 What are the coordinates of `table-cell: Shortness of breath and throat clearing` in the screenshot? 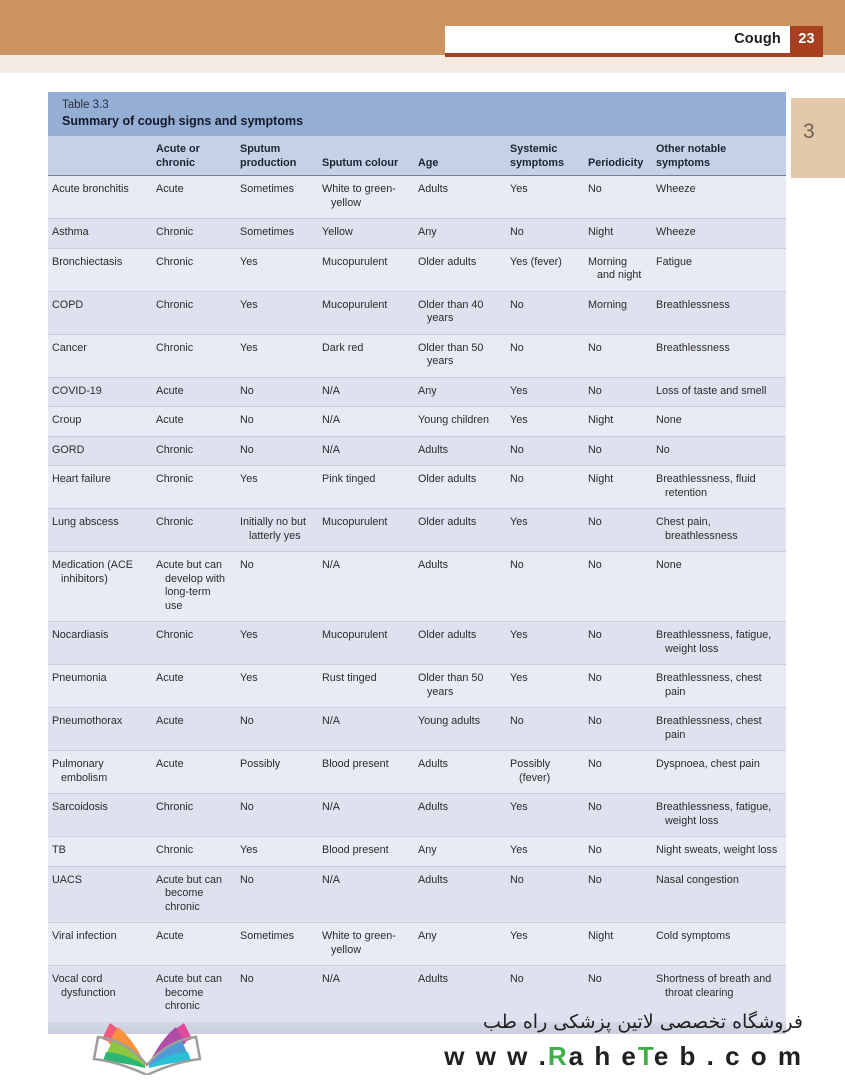 It's located at (719, 993).